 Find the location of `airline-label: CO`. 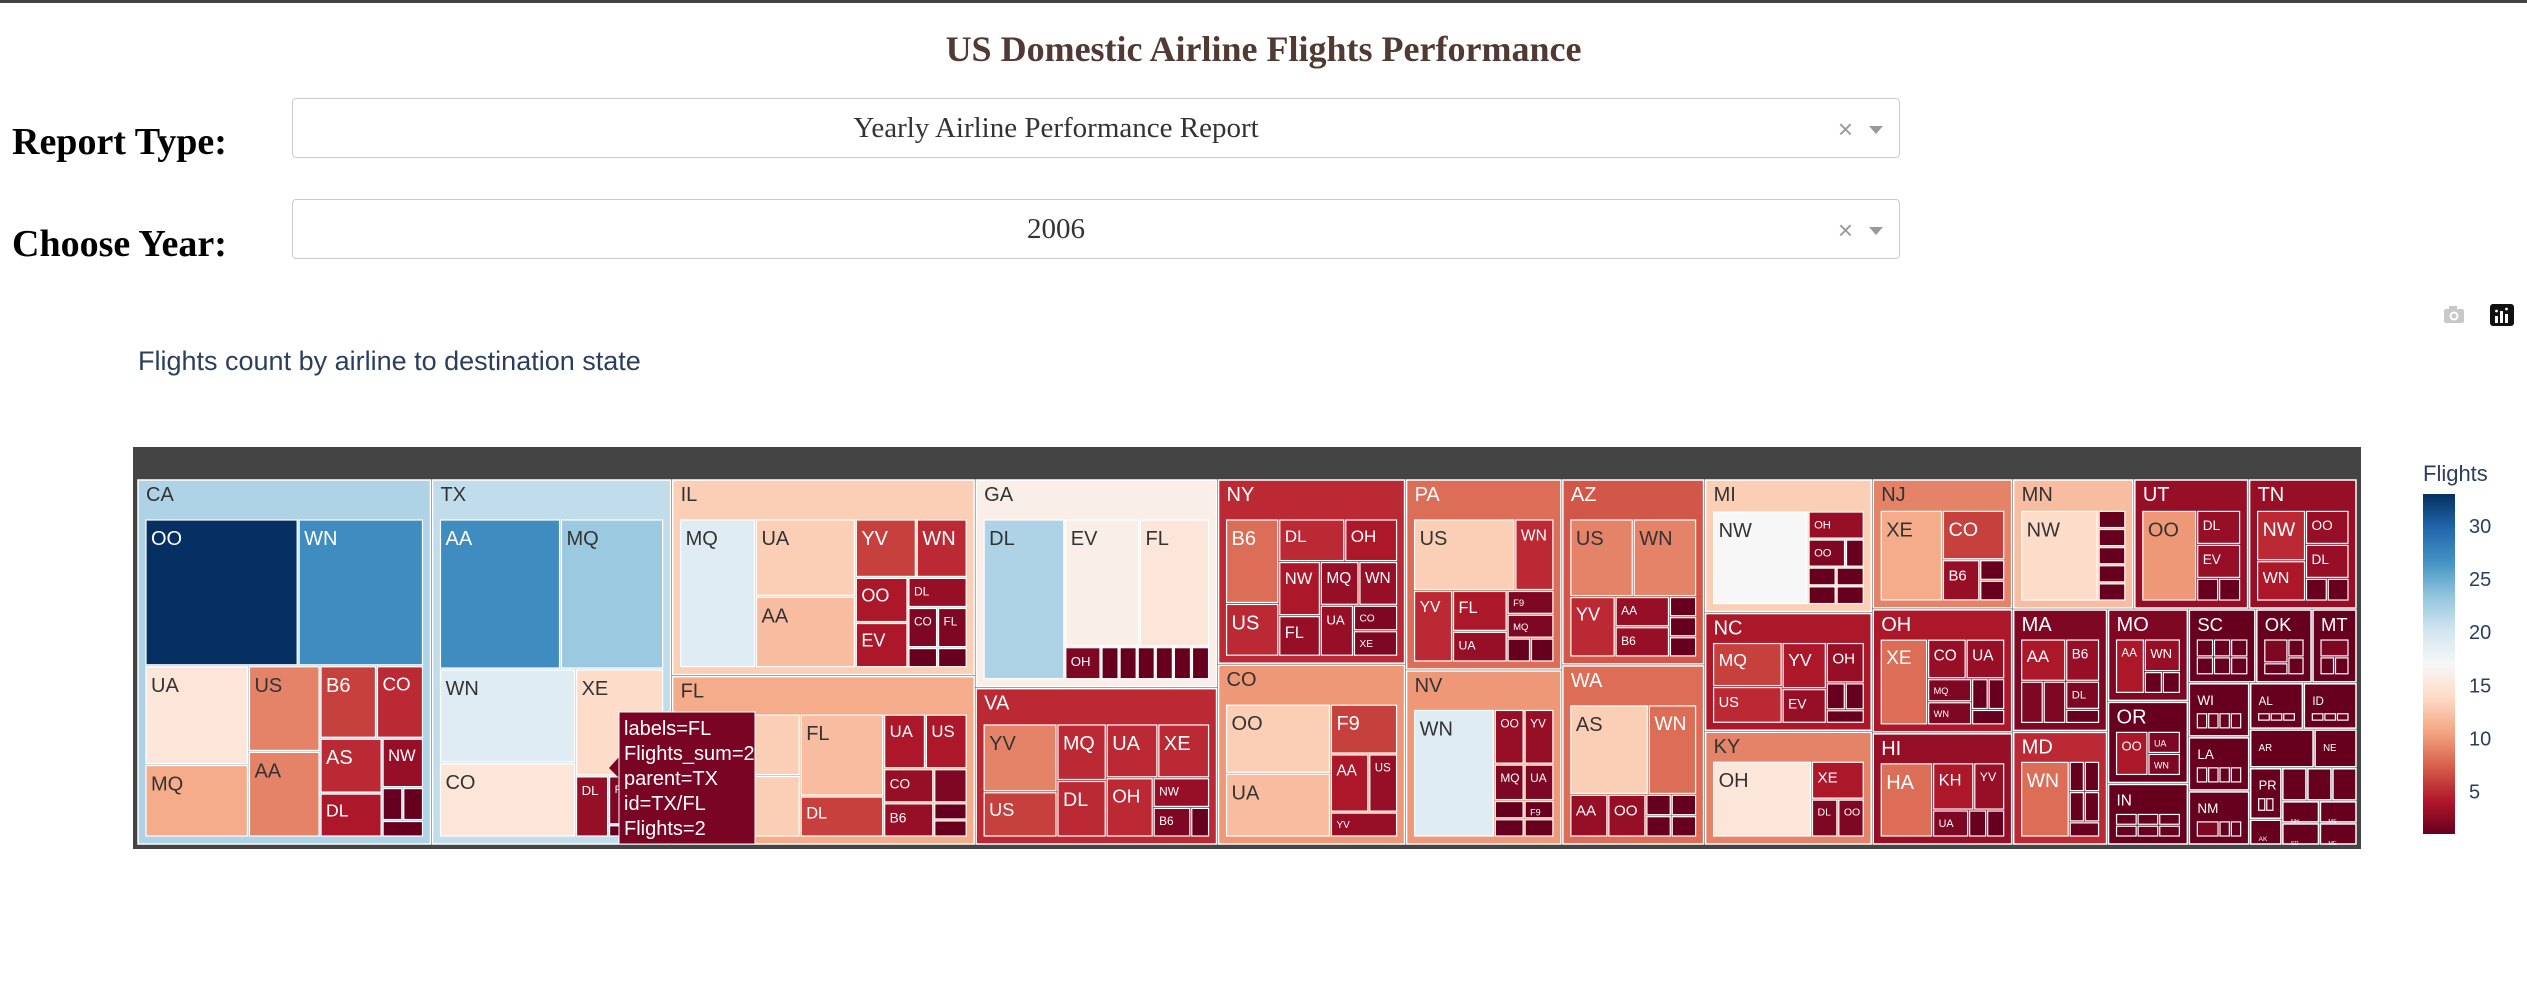

airline-label: CO is located at coordinates (396, 684).